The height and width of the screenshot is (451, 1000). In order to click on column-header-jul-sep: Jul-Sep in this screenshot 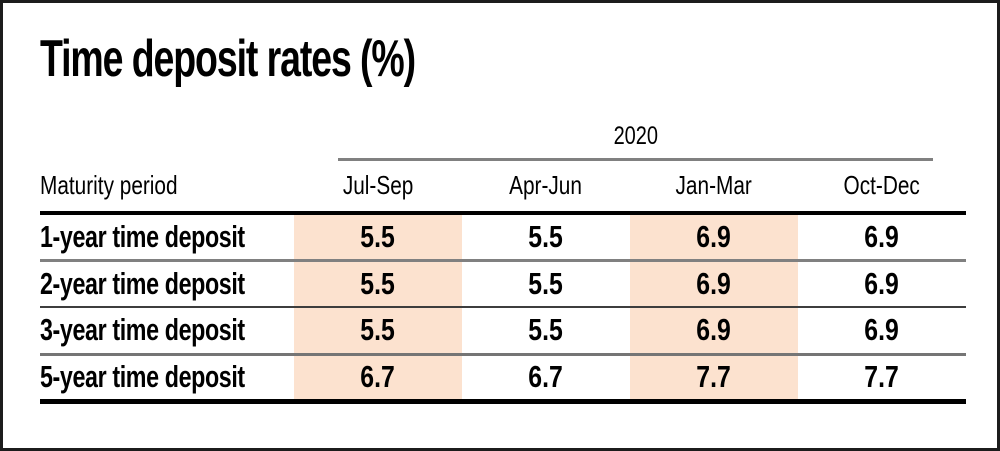, I will do `click(378, 185)`.